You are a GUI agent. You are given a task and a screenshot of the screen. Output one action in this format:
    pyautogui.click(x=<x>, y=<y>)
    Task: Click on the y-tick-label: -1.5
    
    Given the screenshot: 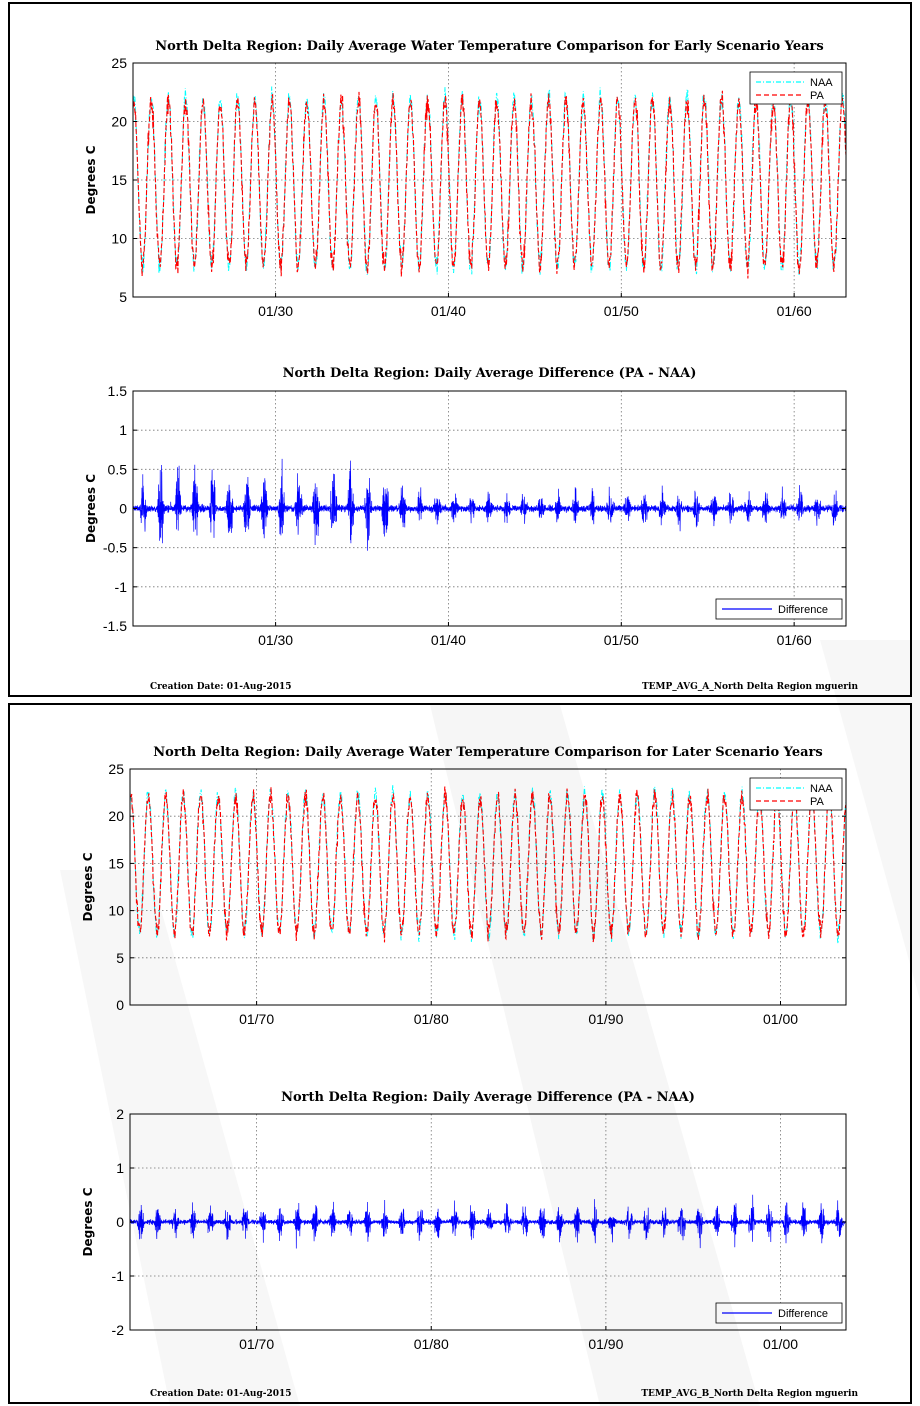 What is the action you would take?
    pyautogui.click(x=115, y=626)
    